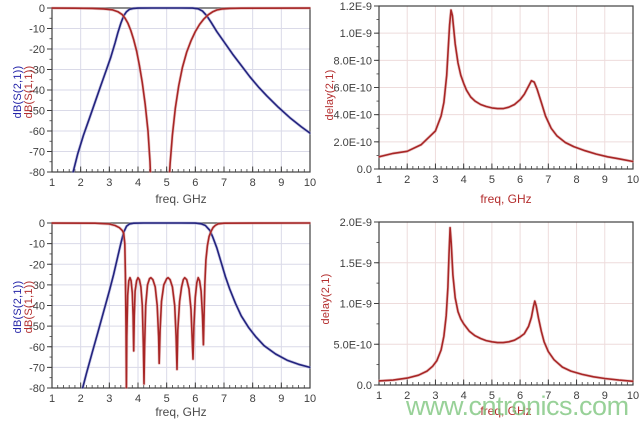 The width and height of the screenshot is (640, 429). I want to click on x-axis-label-bottom-right: freq, GHz, so click(506, 411).